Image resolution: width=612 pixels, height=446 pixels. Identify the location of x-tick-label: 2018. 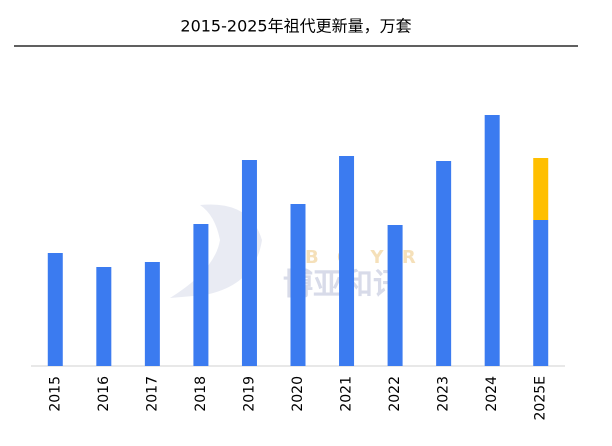
(201, 394).